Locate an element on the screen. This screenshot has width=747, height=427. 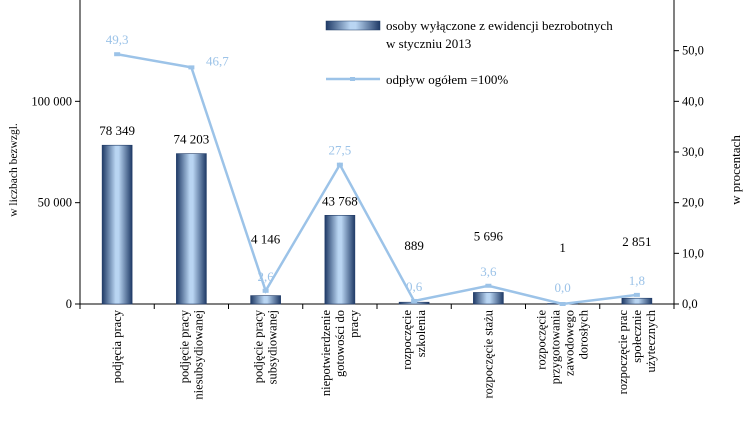
category-label: niepotwierdzenie gotowości do pracy is located at coordinates (340, 352).